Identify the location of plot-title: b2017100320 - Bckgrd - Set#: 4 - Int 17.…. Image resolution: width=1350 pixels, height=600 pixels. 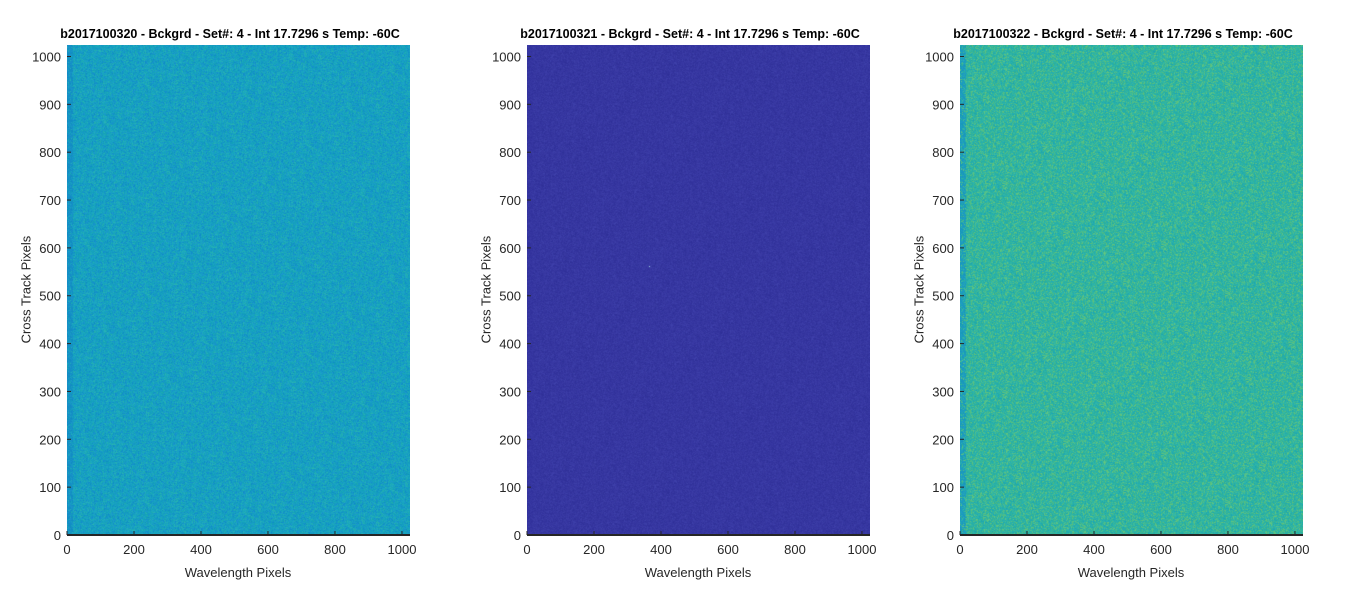
(230, 34).